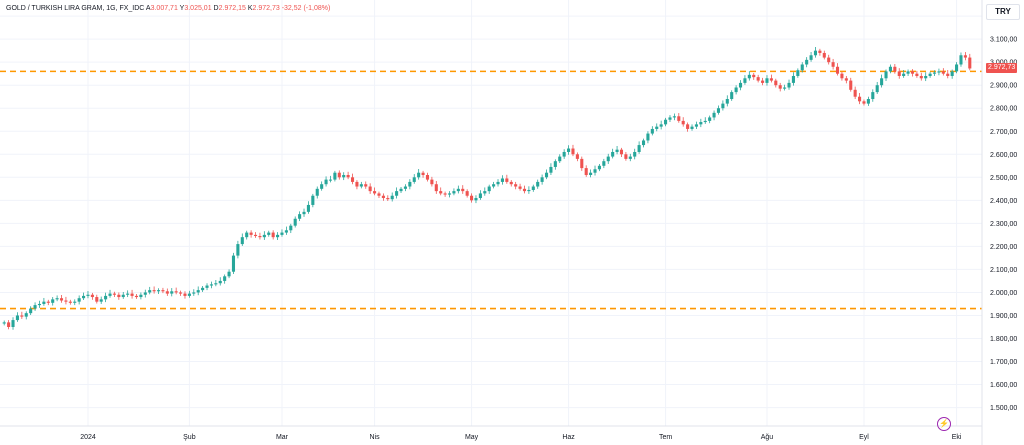 The width and height of the screenshot is (1024, 445). Describe the element at coordinates (957, 437) in the screenshot. I see `x-tick-label: Eki` at that location.